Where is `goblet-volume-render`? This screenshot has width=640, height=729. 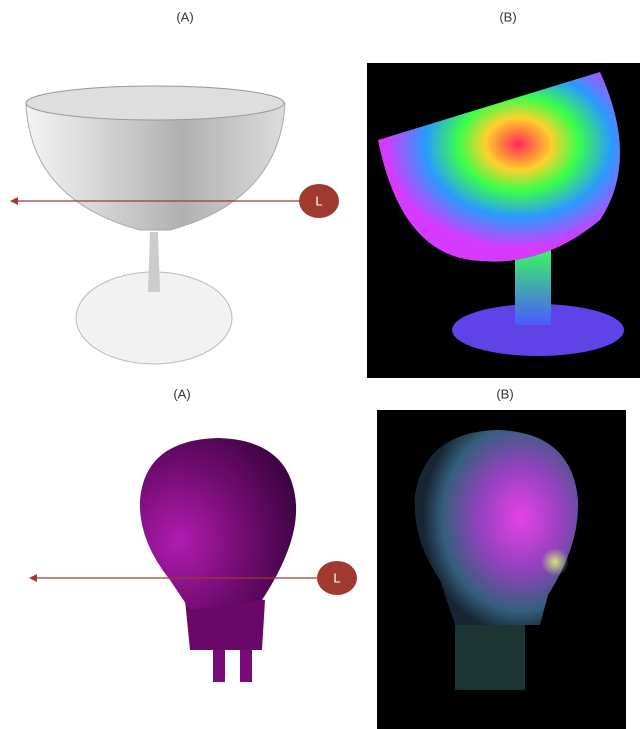
goblet-volume-render is located at coordinates (501, 214).